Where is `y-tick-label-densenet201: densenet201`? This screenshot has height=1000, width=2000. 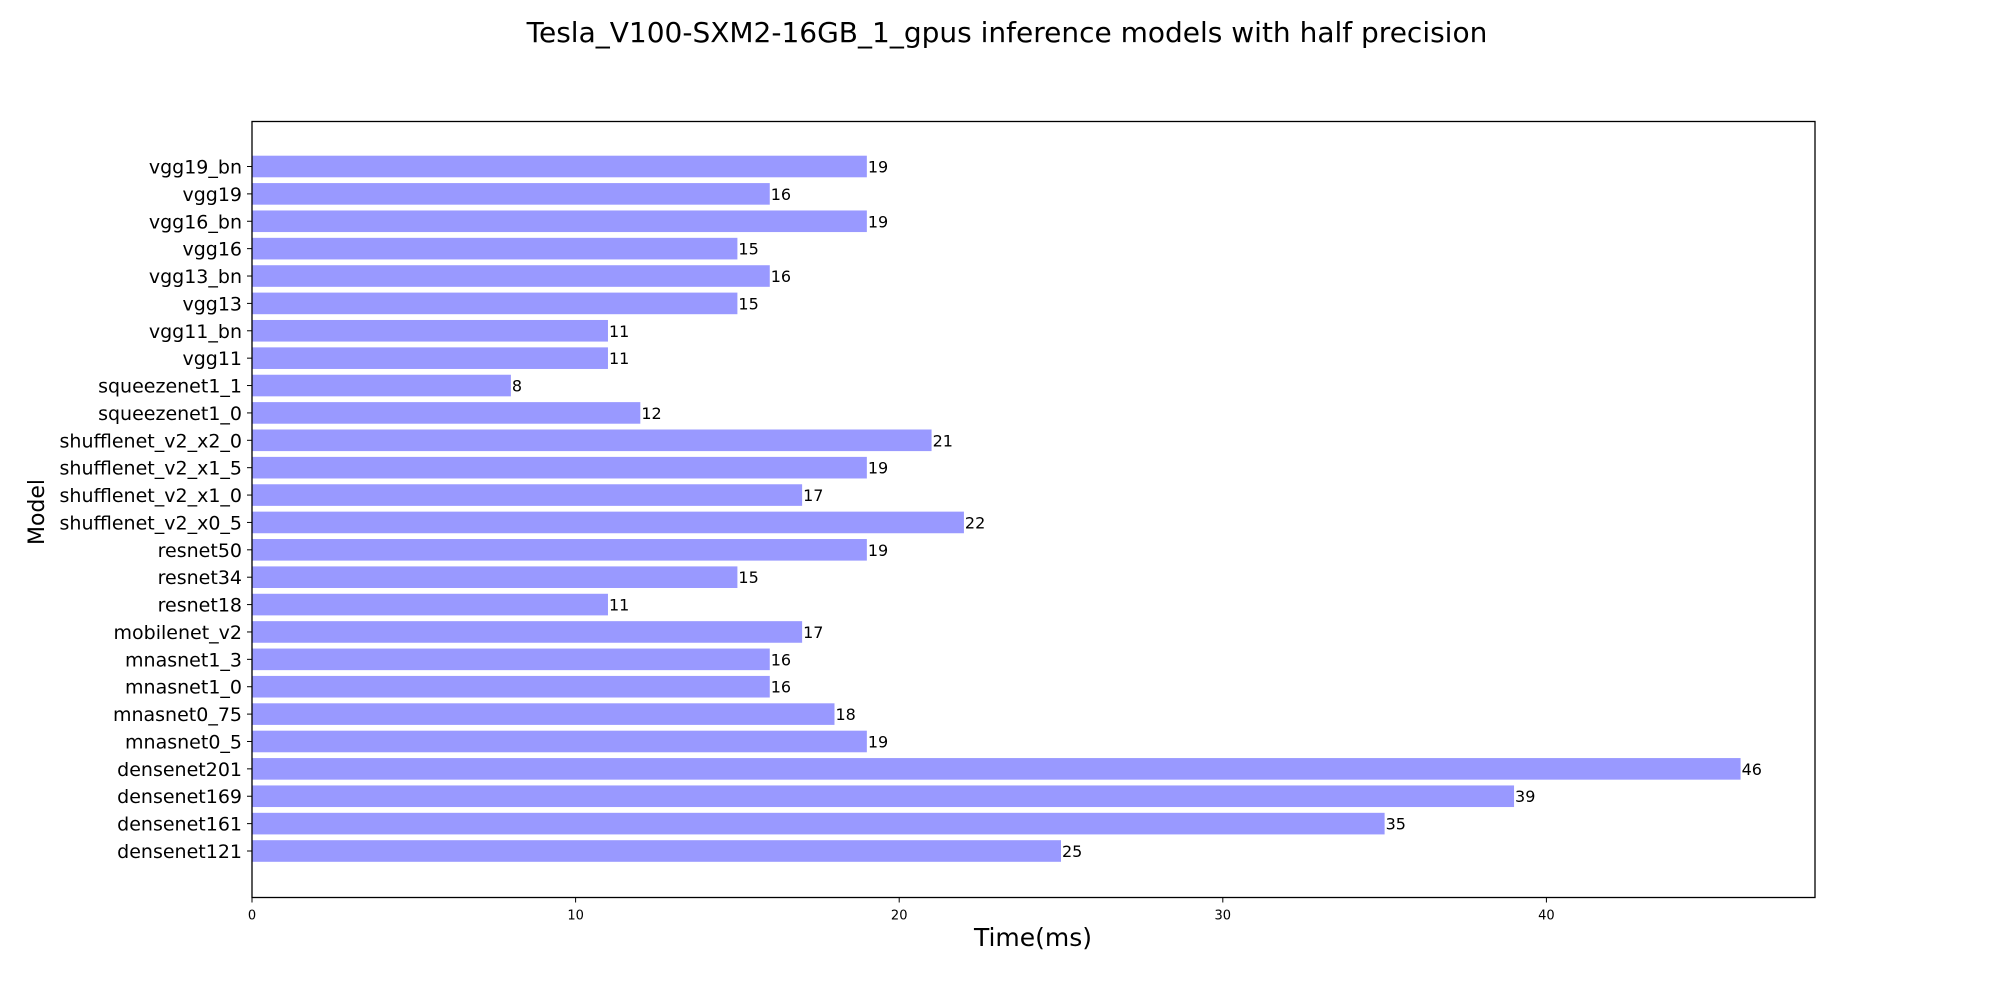
y-tick-label-densenet201: densenet201 is located at coordinates (179, 770).